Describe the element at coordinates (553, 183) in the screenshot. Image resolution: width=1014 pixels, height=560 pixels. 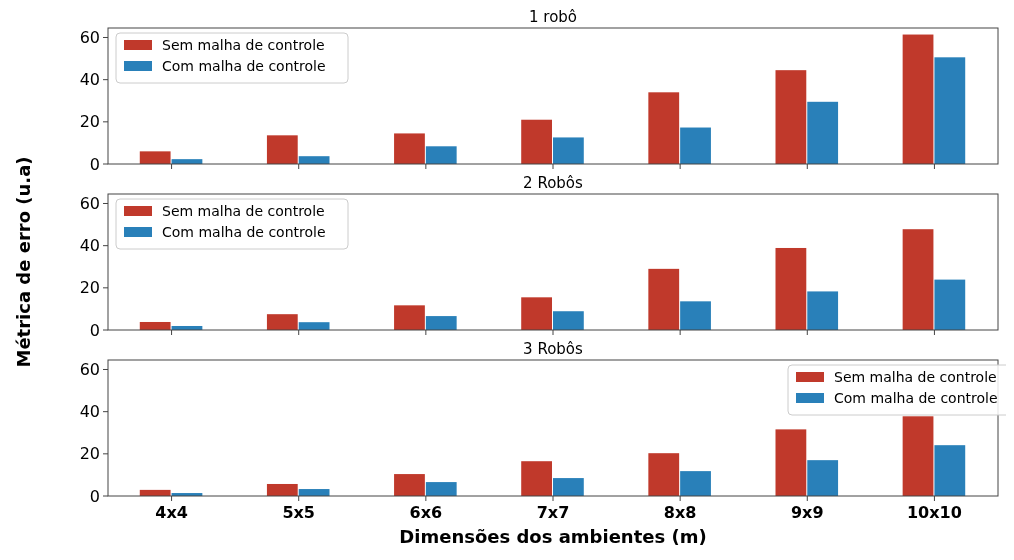
I see `chart-title: 2 Robôs` at that location.